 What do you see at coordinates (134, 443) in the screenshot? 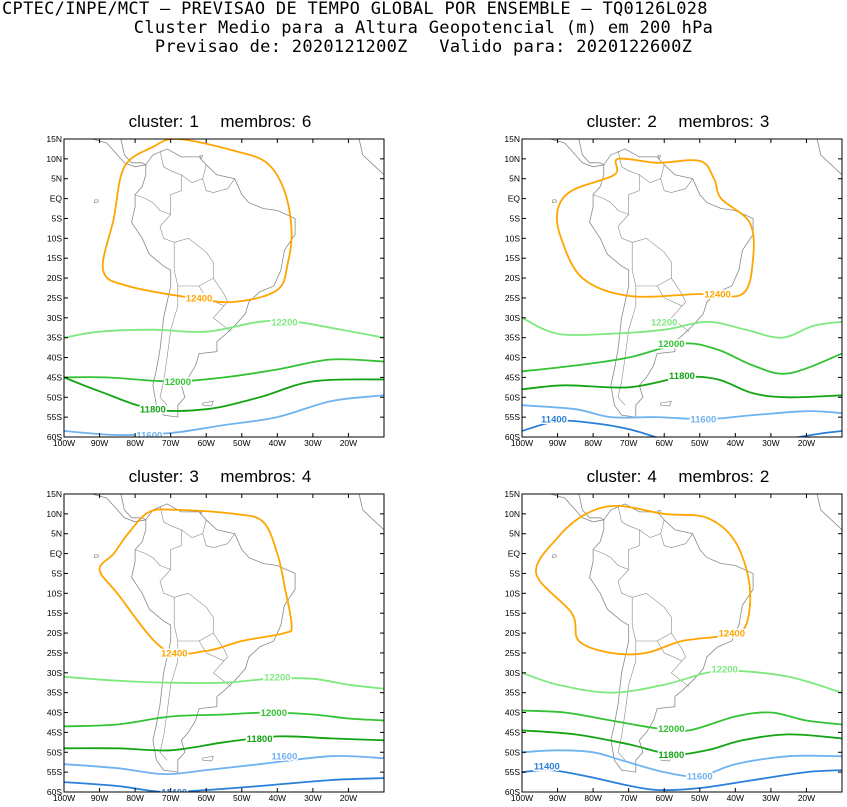
I see `lon-tick-label: 80W` at bounding box center [134, 443].